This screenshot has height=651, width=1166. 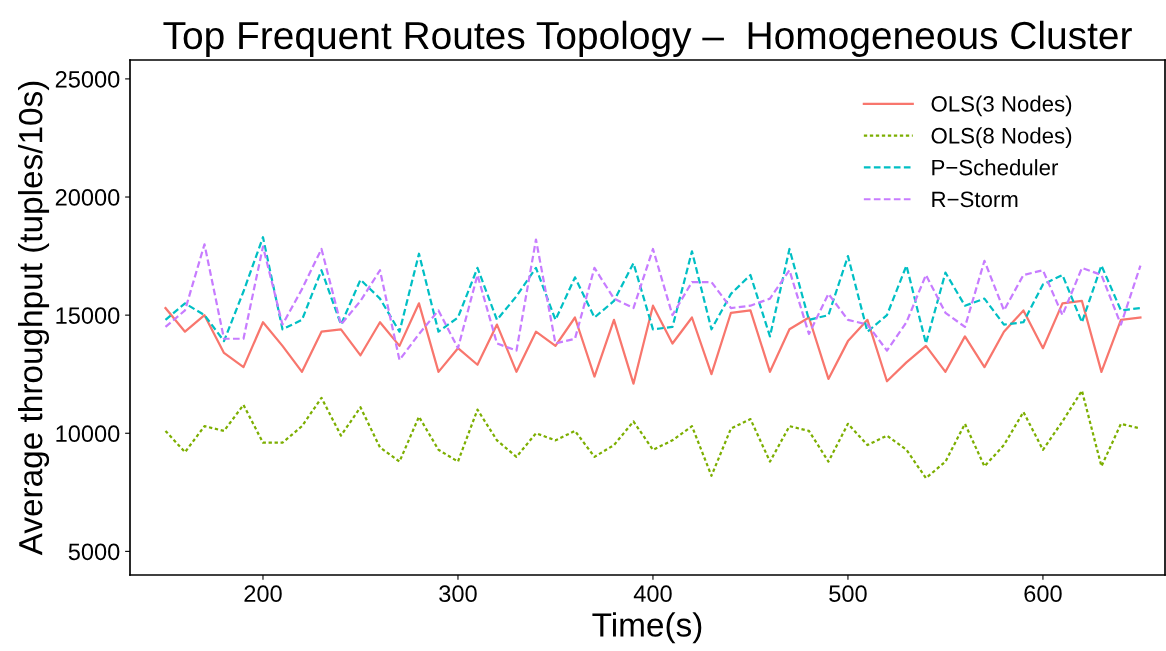 What do you see at coordinates (88, 315) in the screenshot?
I see `y-tick-label: 15000` at bounding box center [88, 315].